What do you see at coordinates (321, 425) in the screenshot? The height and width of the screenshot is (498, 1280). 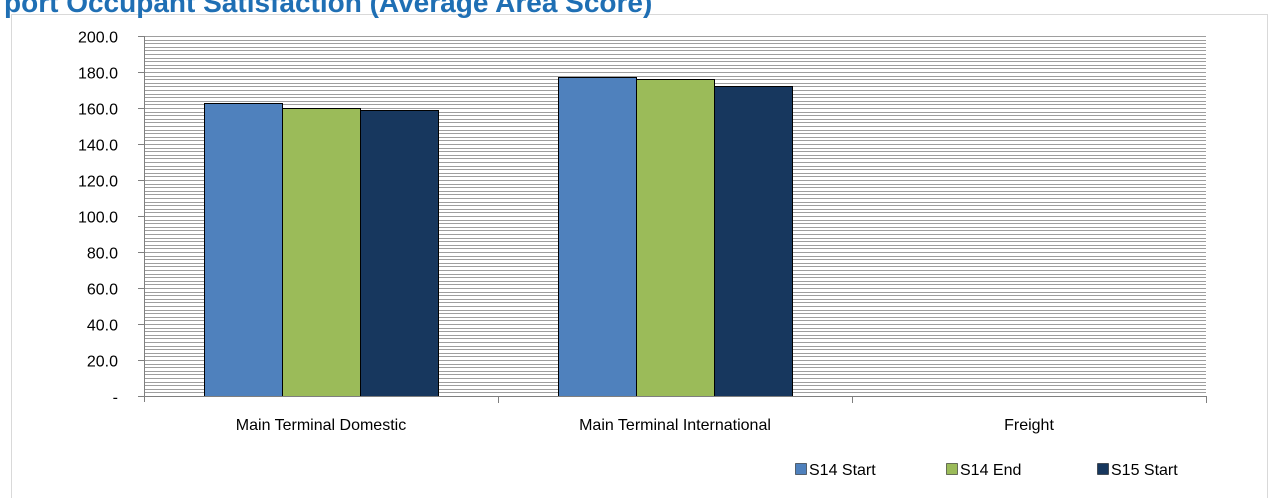 I see `x-category-label: Main Terminal Domestic` at bounding box center [321, 425].